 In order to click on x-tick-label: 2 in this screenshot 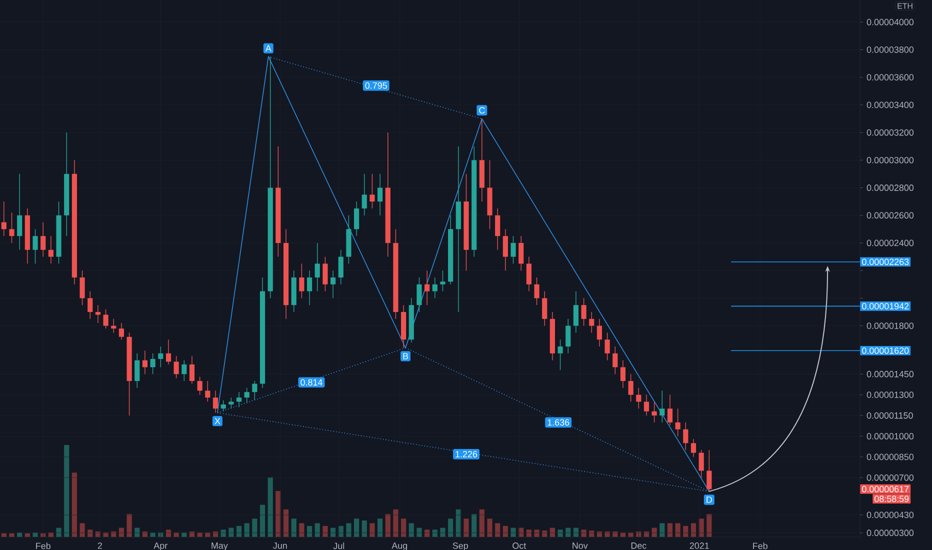, I will do `click(100, 545)`.